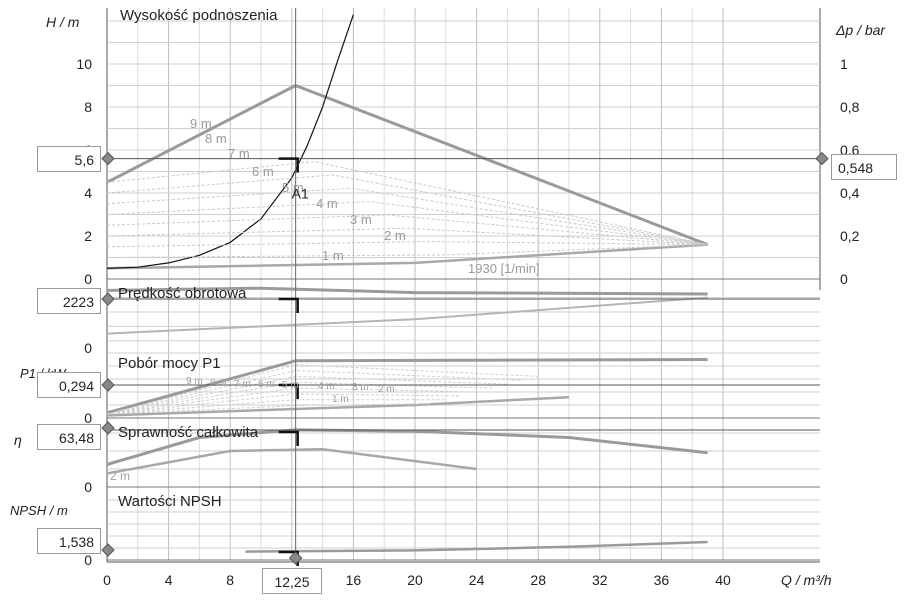  Describe the element at coordinates (169, 363) in the screenshot. I see `power-panel-title: Pobór mocy P1` at that location.